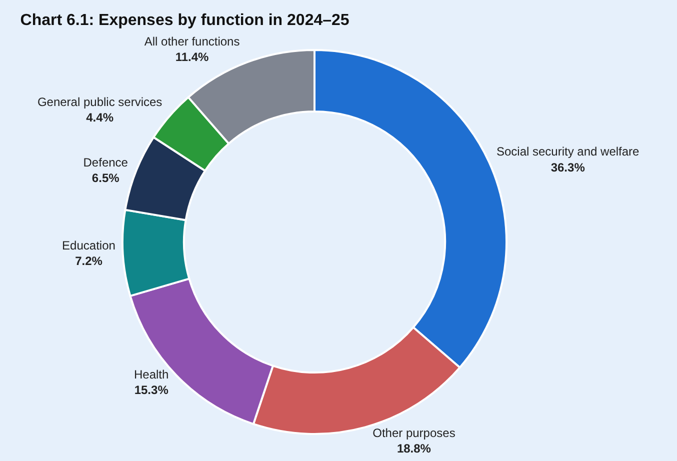 The width and height of the screenshot is (677, 461). Describe the element at coordinates (192, 57) in the screenshot. I see `data-label: 11.4%` at that location.